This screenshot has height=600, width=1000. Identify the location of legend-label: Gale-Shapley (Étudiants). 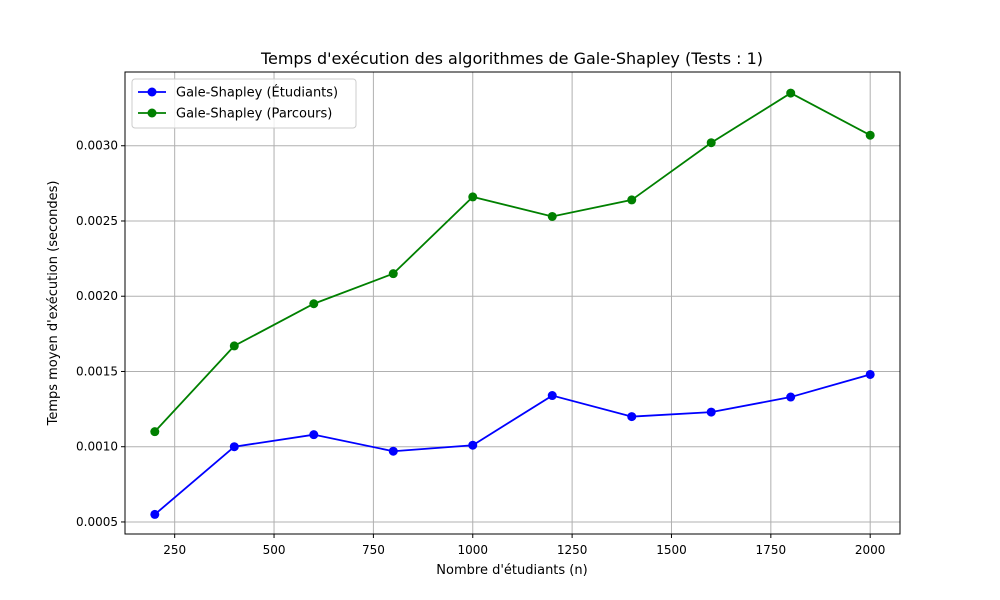
(257, 93).